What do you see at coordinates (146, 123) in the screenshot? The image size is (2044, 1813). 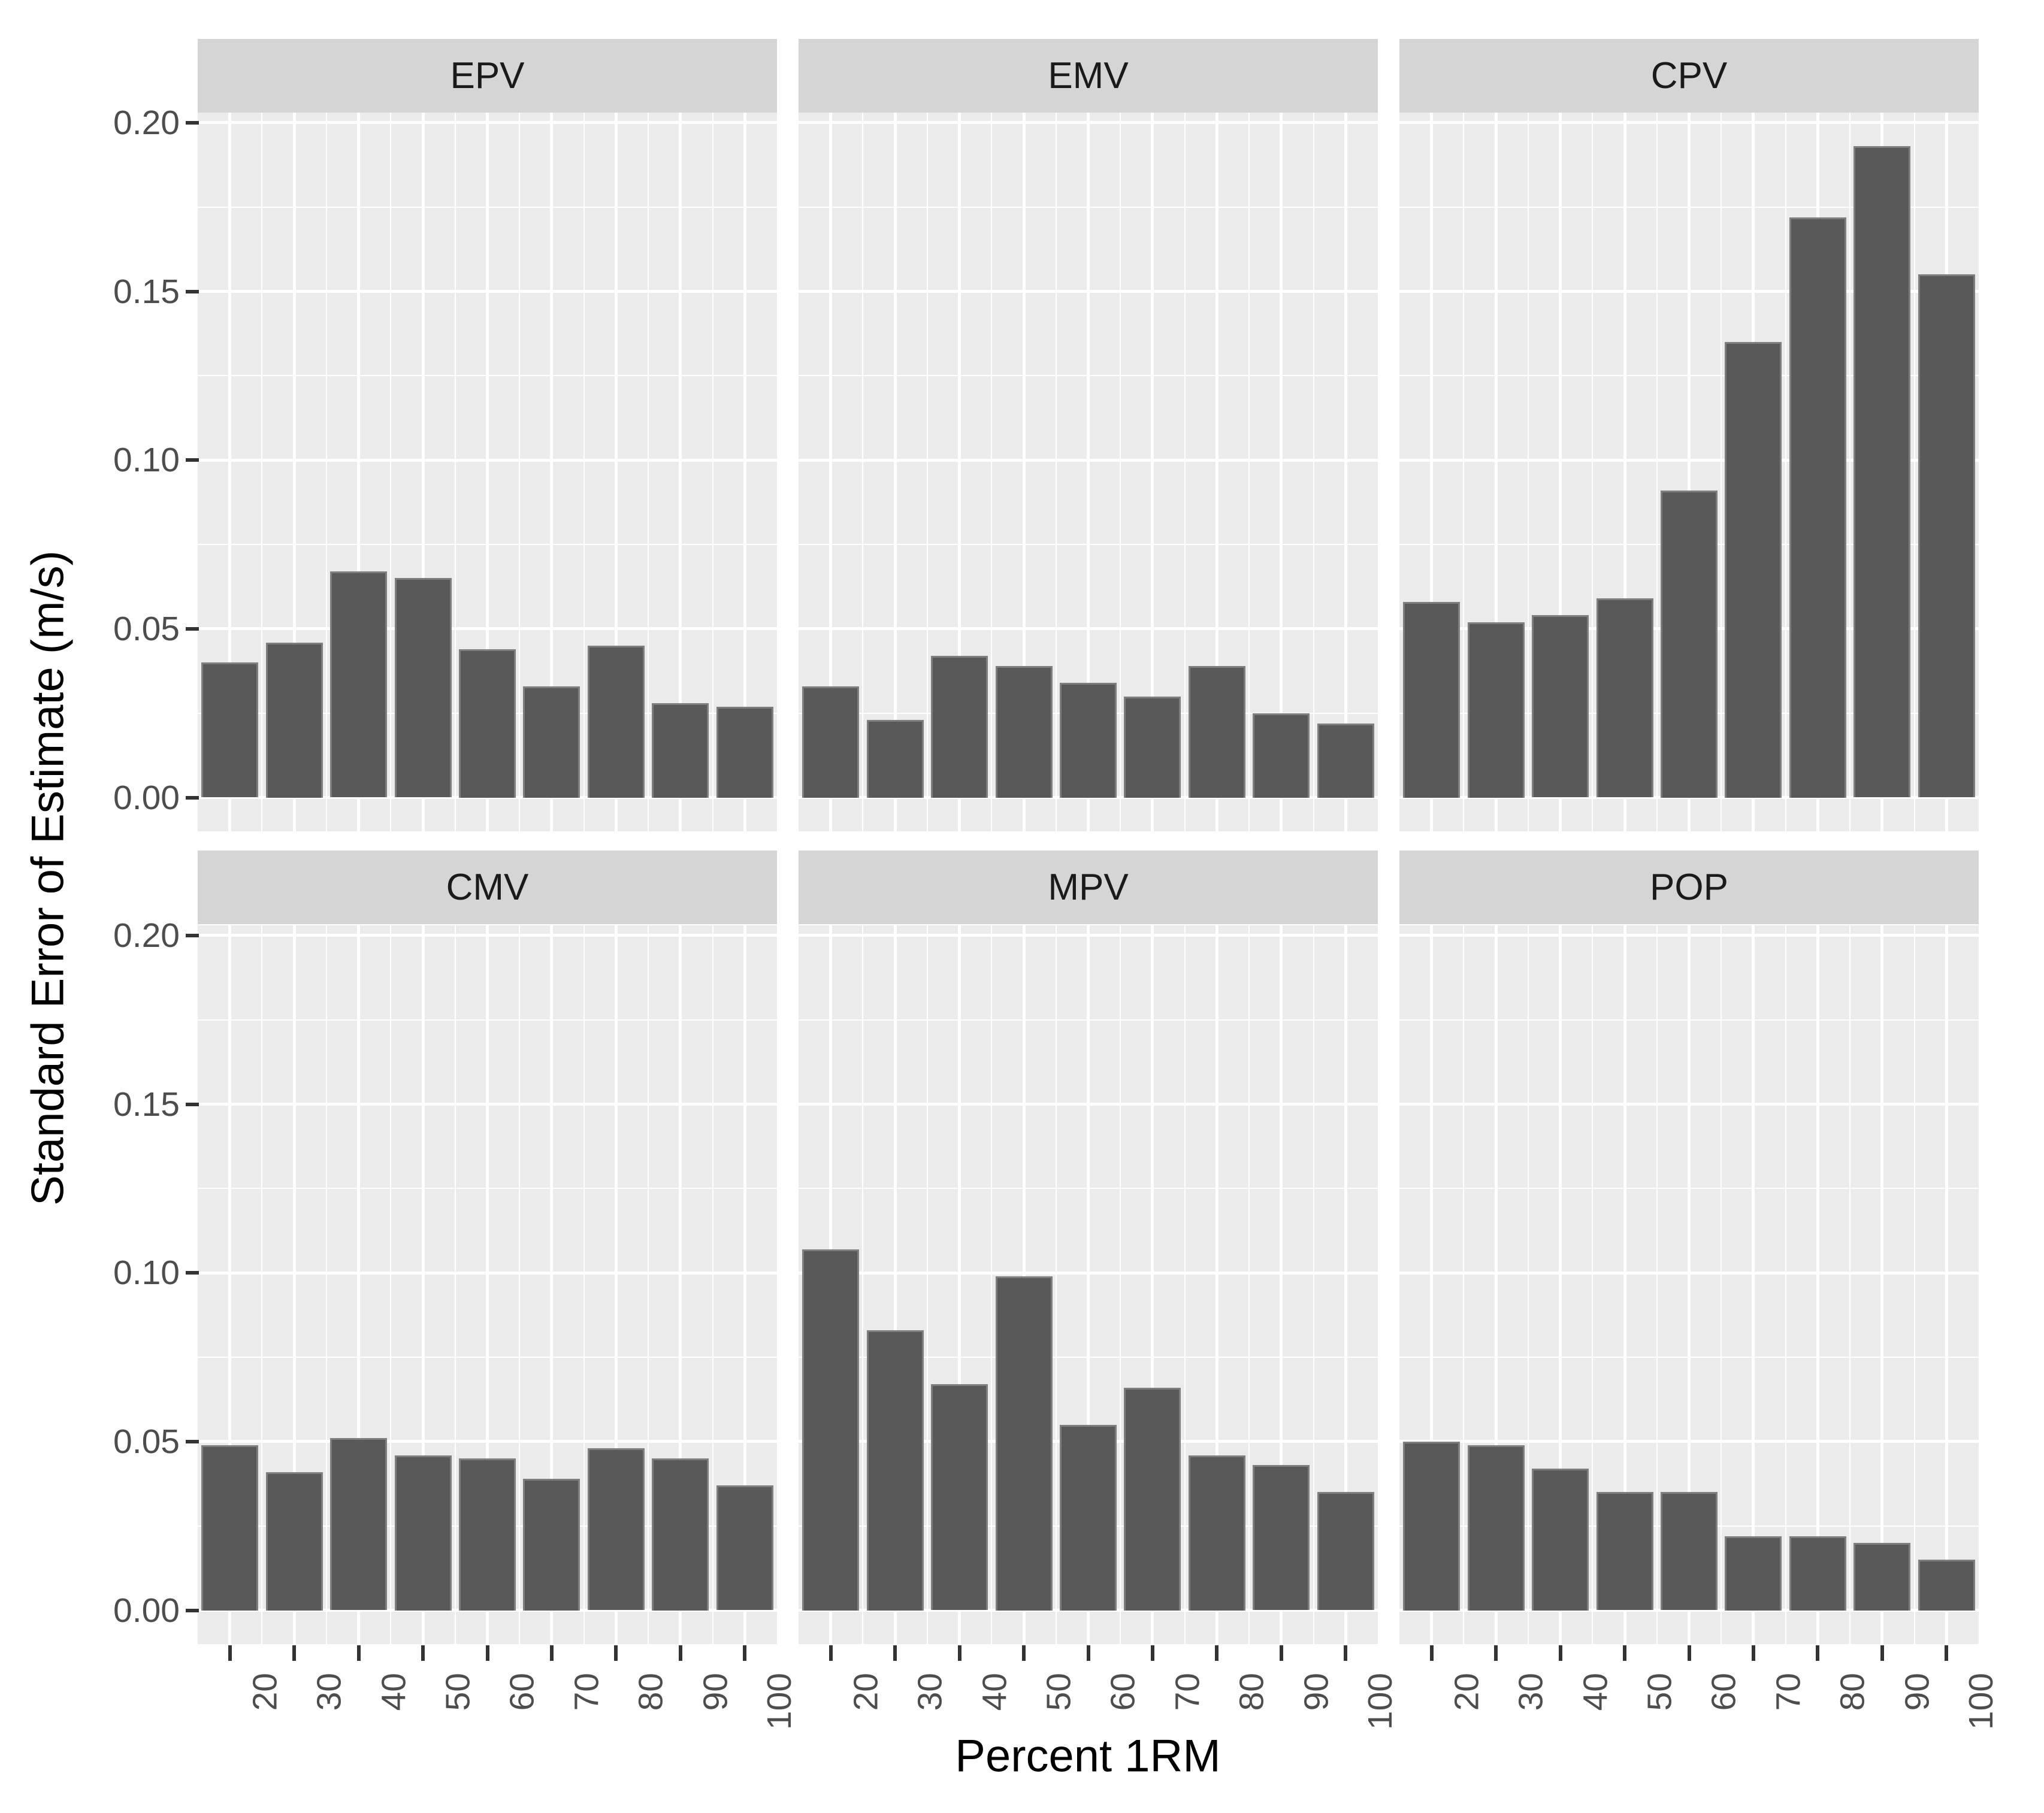 I see `y-tick-label: 0.20` at bounding box center [146, 123].